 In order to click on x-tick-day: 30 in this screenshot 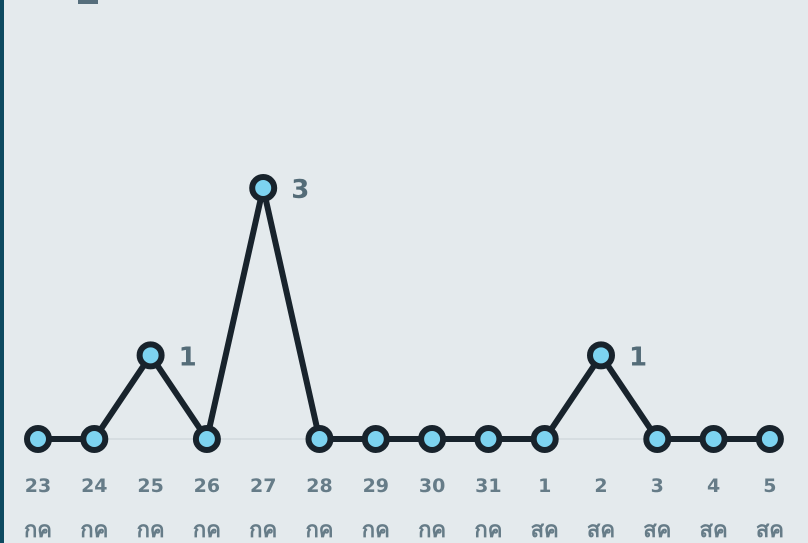, I will do `click(432, 486)`.